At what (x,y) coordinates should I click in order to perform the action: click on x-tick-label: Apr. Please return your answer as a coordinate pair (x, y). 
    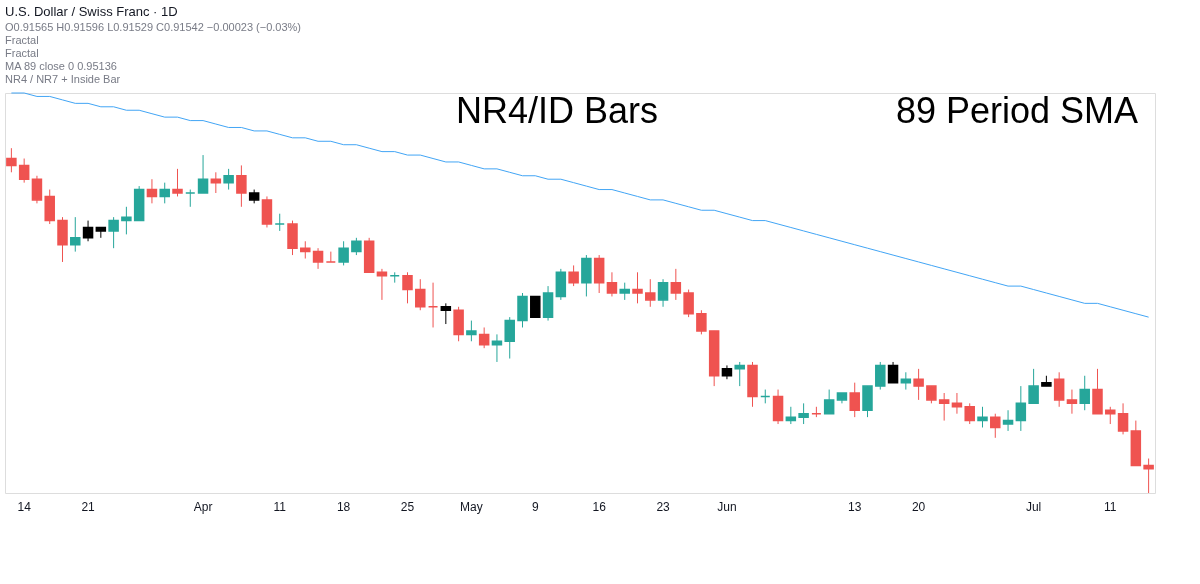
    Looking at the image, I should click on (203, 506).